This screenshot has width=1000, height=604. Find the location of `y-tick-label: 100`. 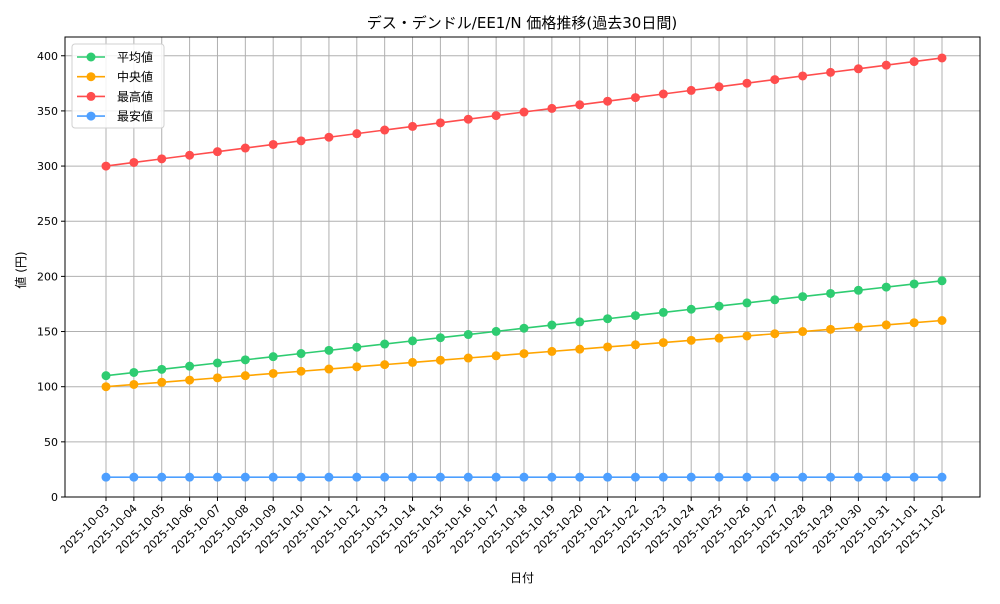

y-tick-label: 100 is located at coordinates (47, 387).